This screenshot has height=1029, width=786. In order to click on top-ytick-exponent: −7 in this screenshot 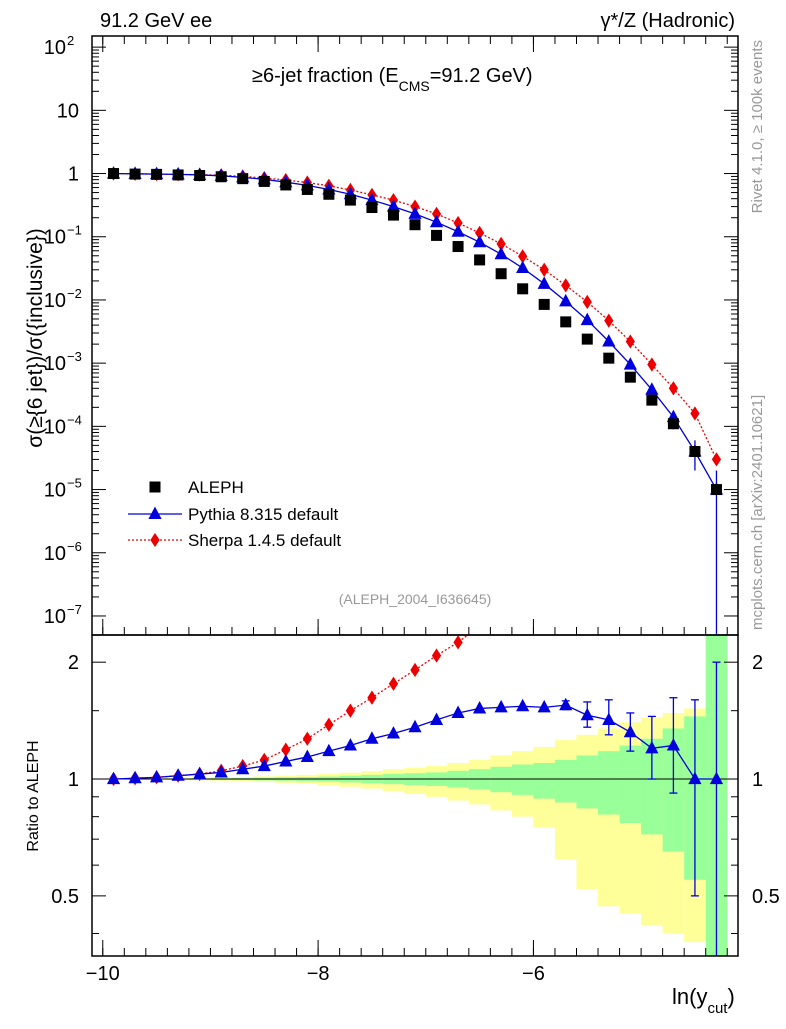, I will do `click(74, 609)`.